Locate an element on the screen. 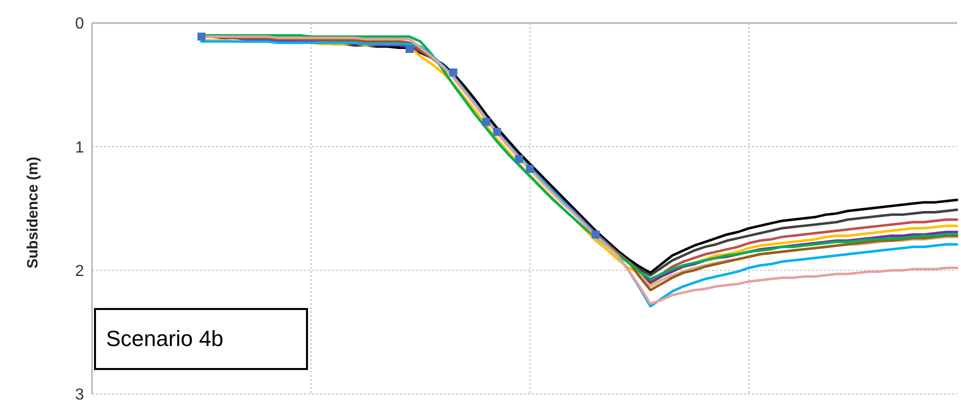  y-tick-label: 0 is located at coordinates (79, 24).